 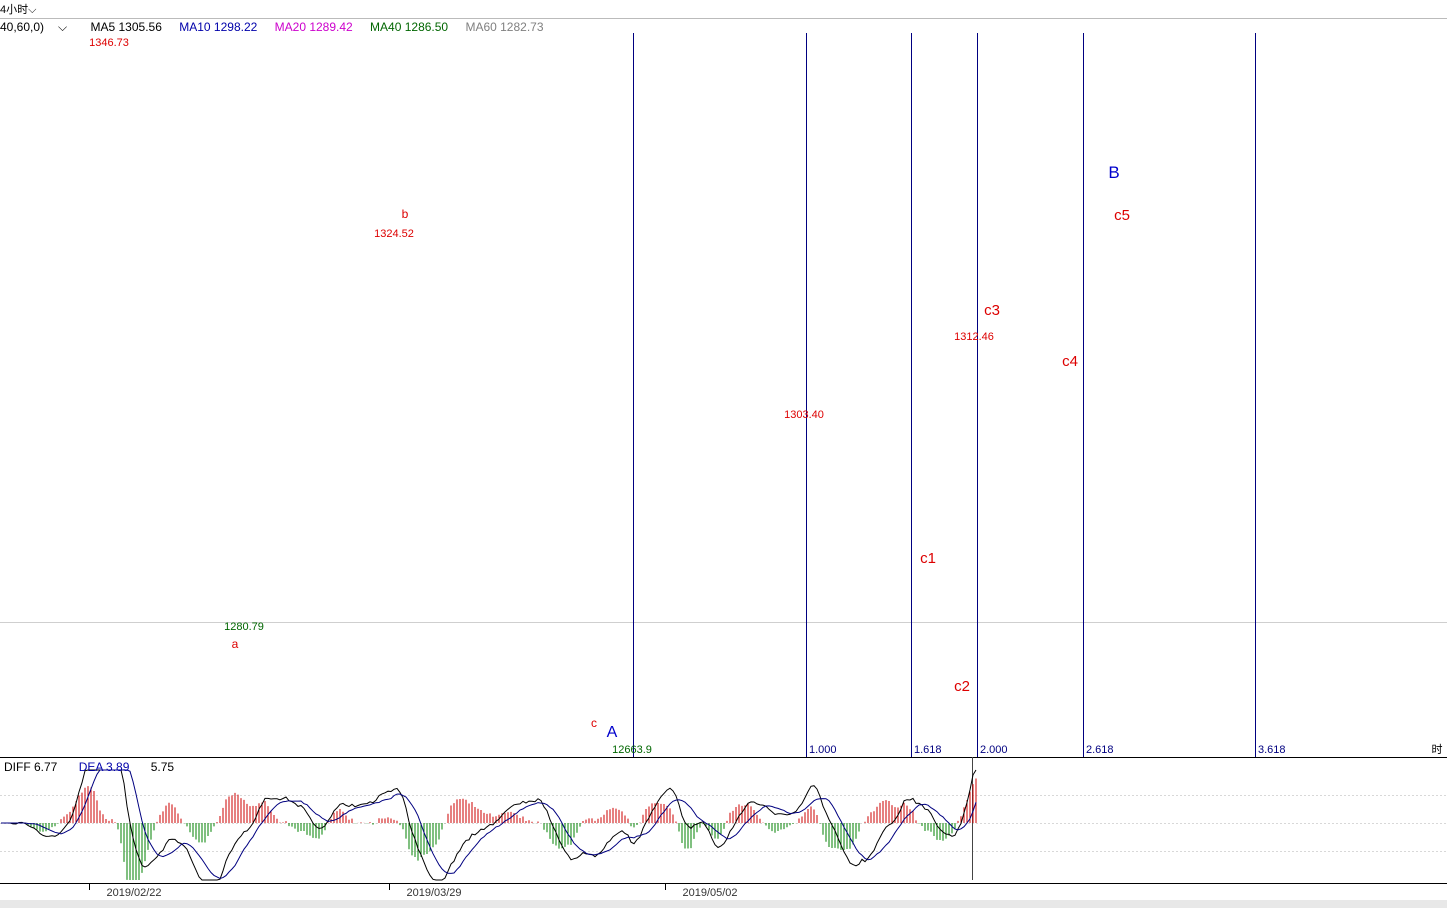 I want to click on x-axis-label: 2019/05/02, so click(x=709, y=893).